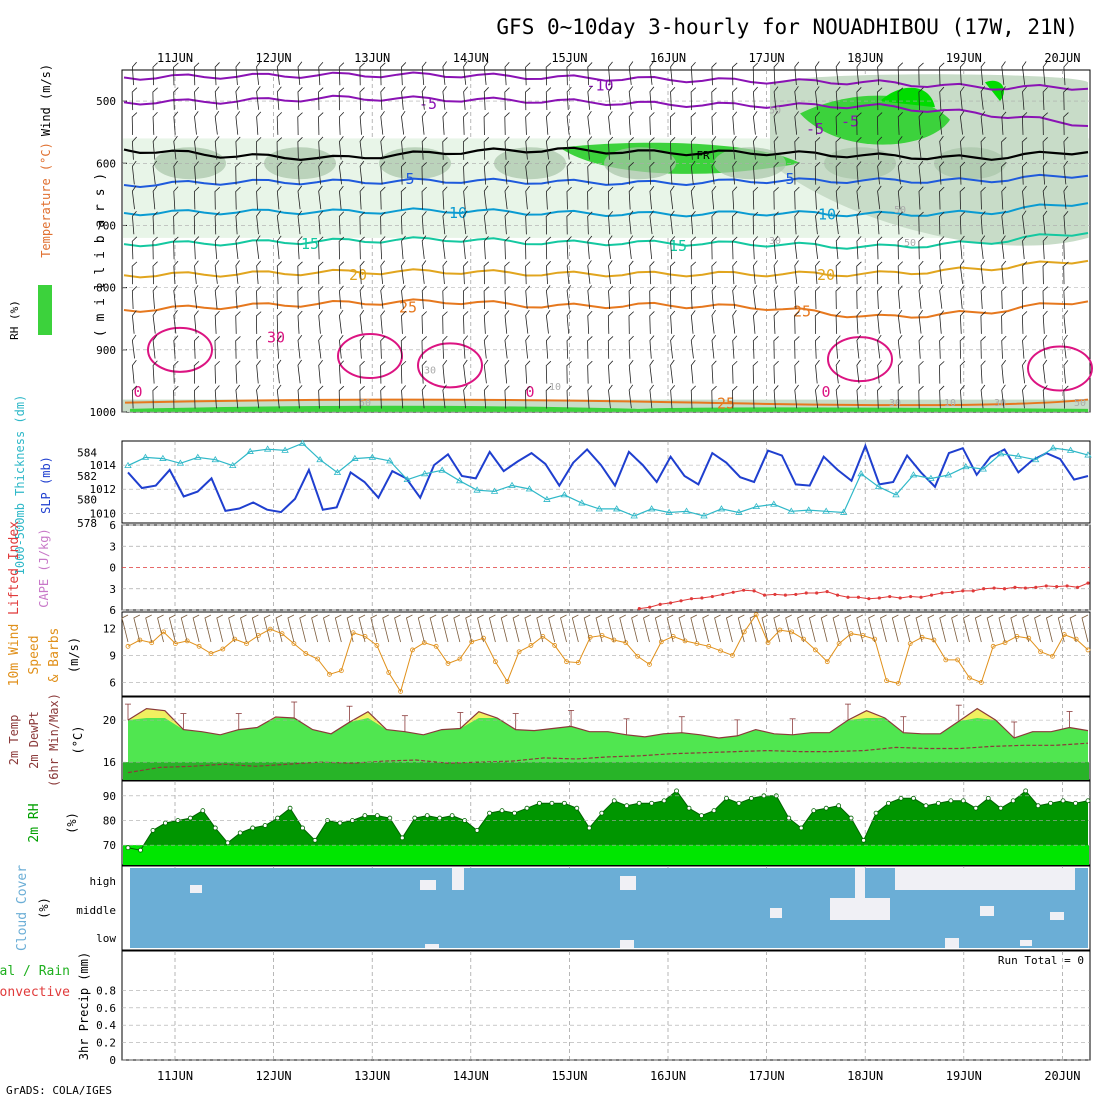 This screenshot has width=1100, height=1100. Describe the element at coordinates (109, 762) in the screenshot. I see `p5-ytick-16: 16` at that location.